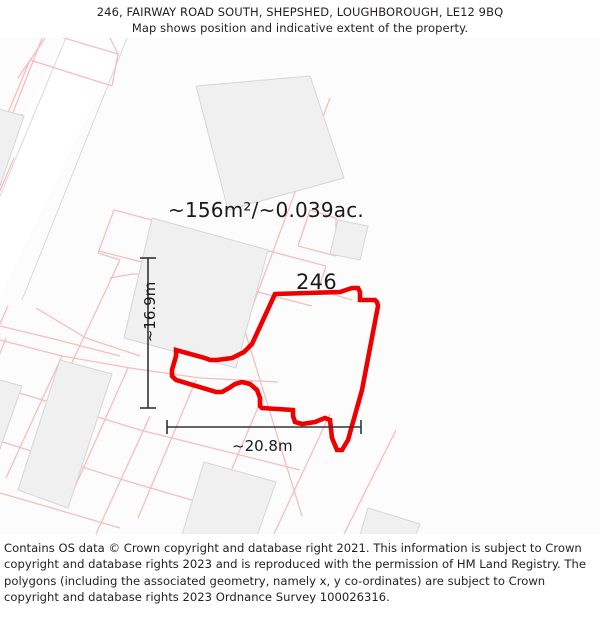 The image size is (600, 625). Describe the element at coordinates (262, 446) in the screenshot. I see `dimension-width-label: ~20.8m` at that location.